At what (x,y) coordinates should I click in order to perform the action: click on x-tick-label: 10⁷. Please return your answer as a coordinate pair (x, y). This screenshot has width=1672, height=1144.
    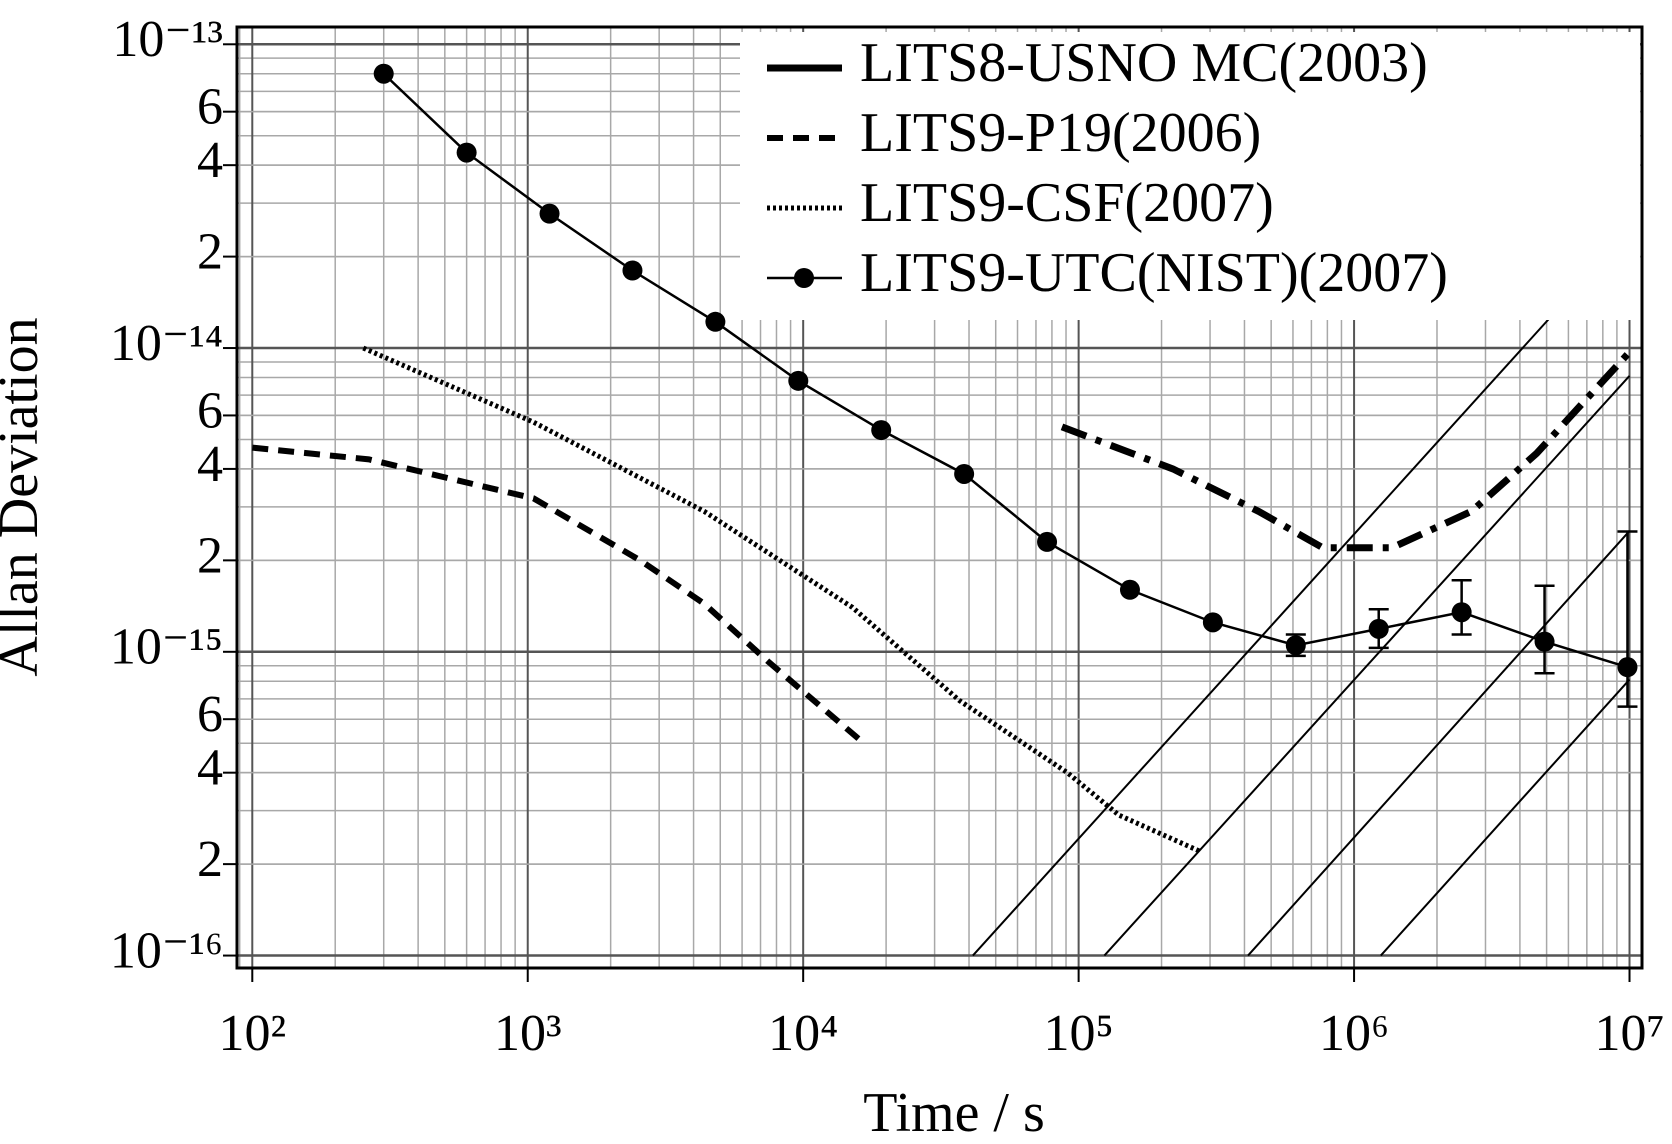
    Looking at the image, I should click on (1629, 1033).